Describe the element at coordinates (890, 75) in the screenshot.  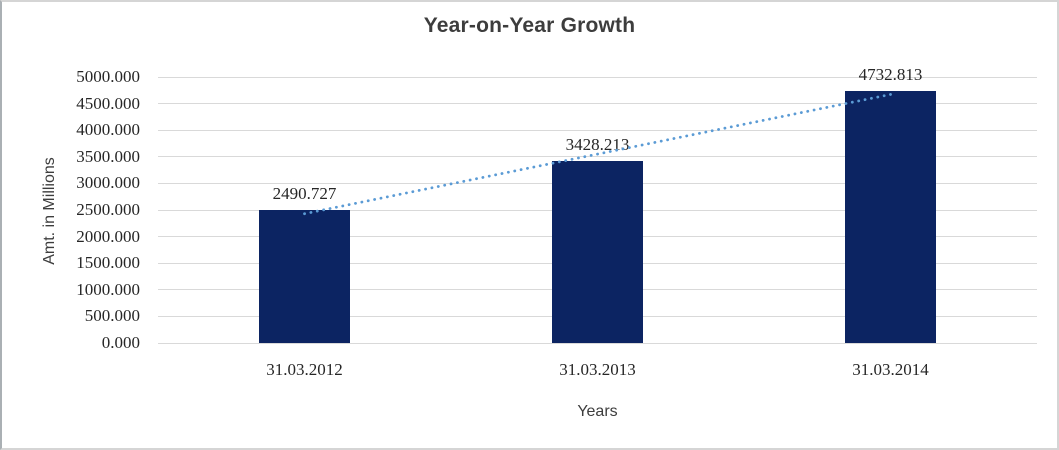
I see `bar-data-label: 4732.813` at that location.